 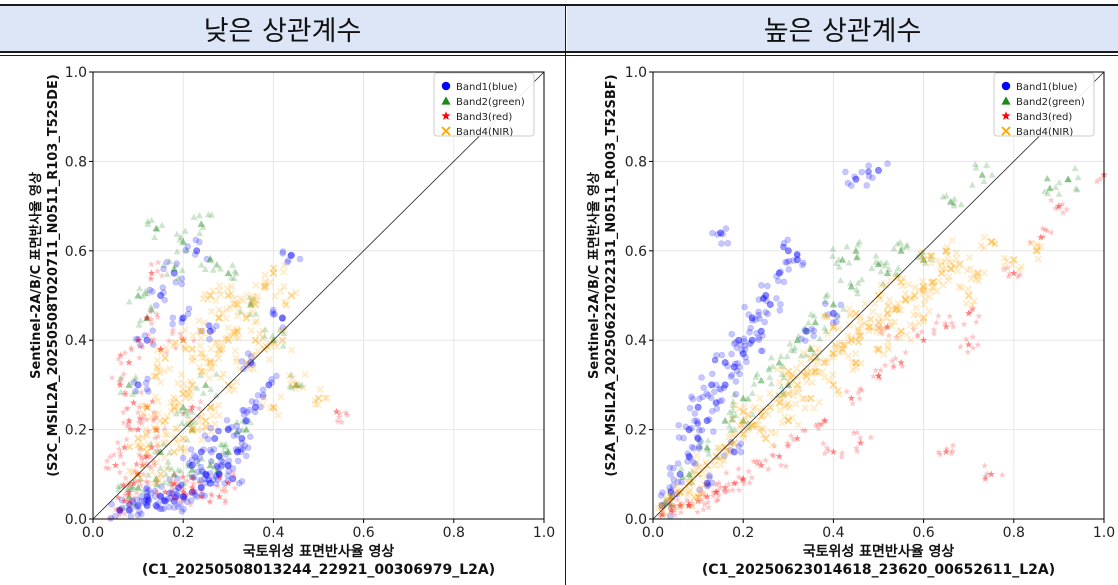 I want to click on legend-triangle-icon, so click(x=1006, y=100).